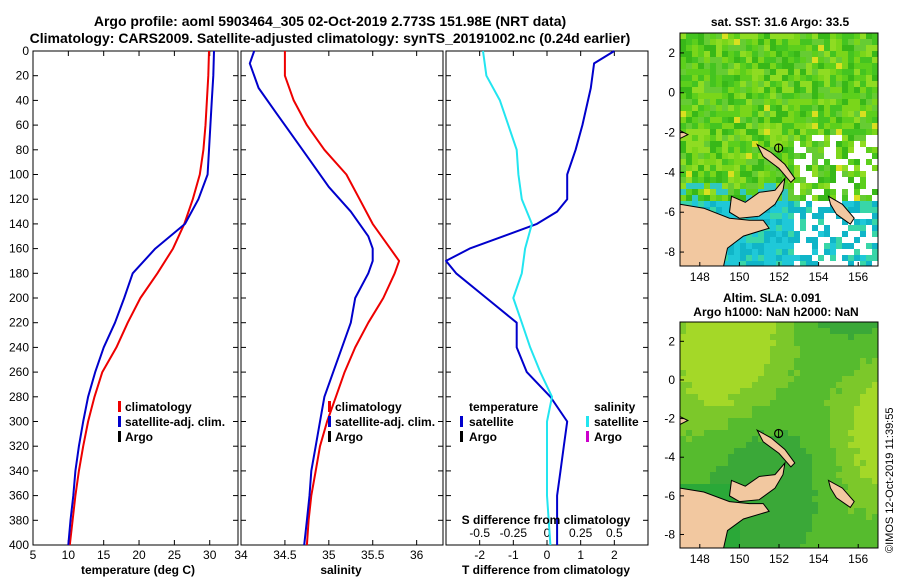 The image size is (900, 580). I want to click on salinity-legend: climatology satellite-adj. clim. Argo, so click(381, 422).